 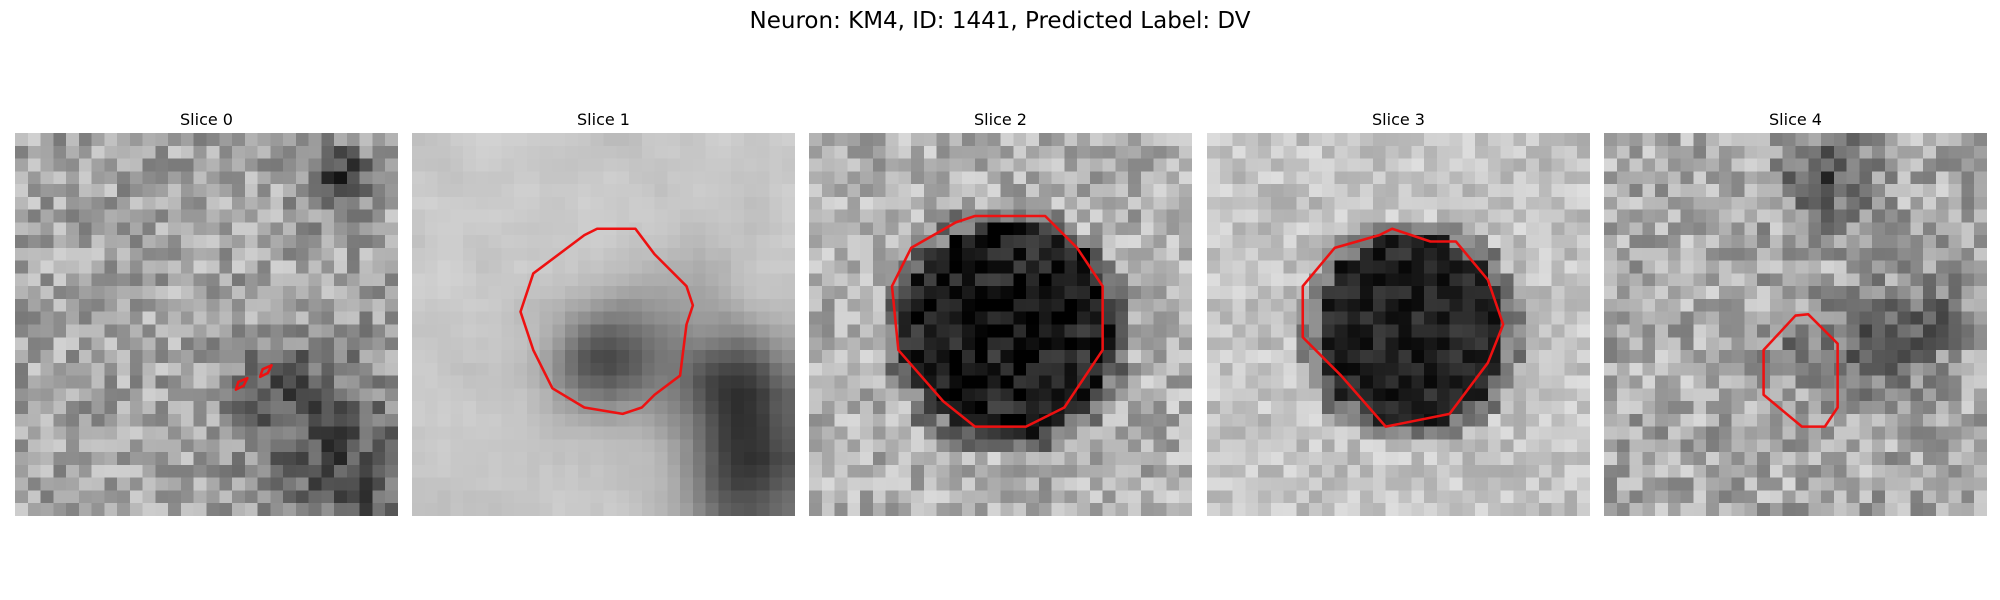 What do you see at coordinates (1398, 120) in the screenshot?
I see `slice-title-3: Slice 3` at bounding box center [1398, 120].